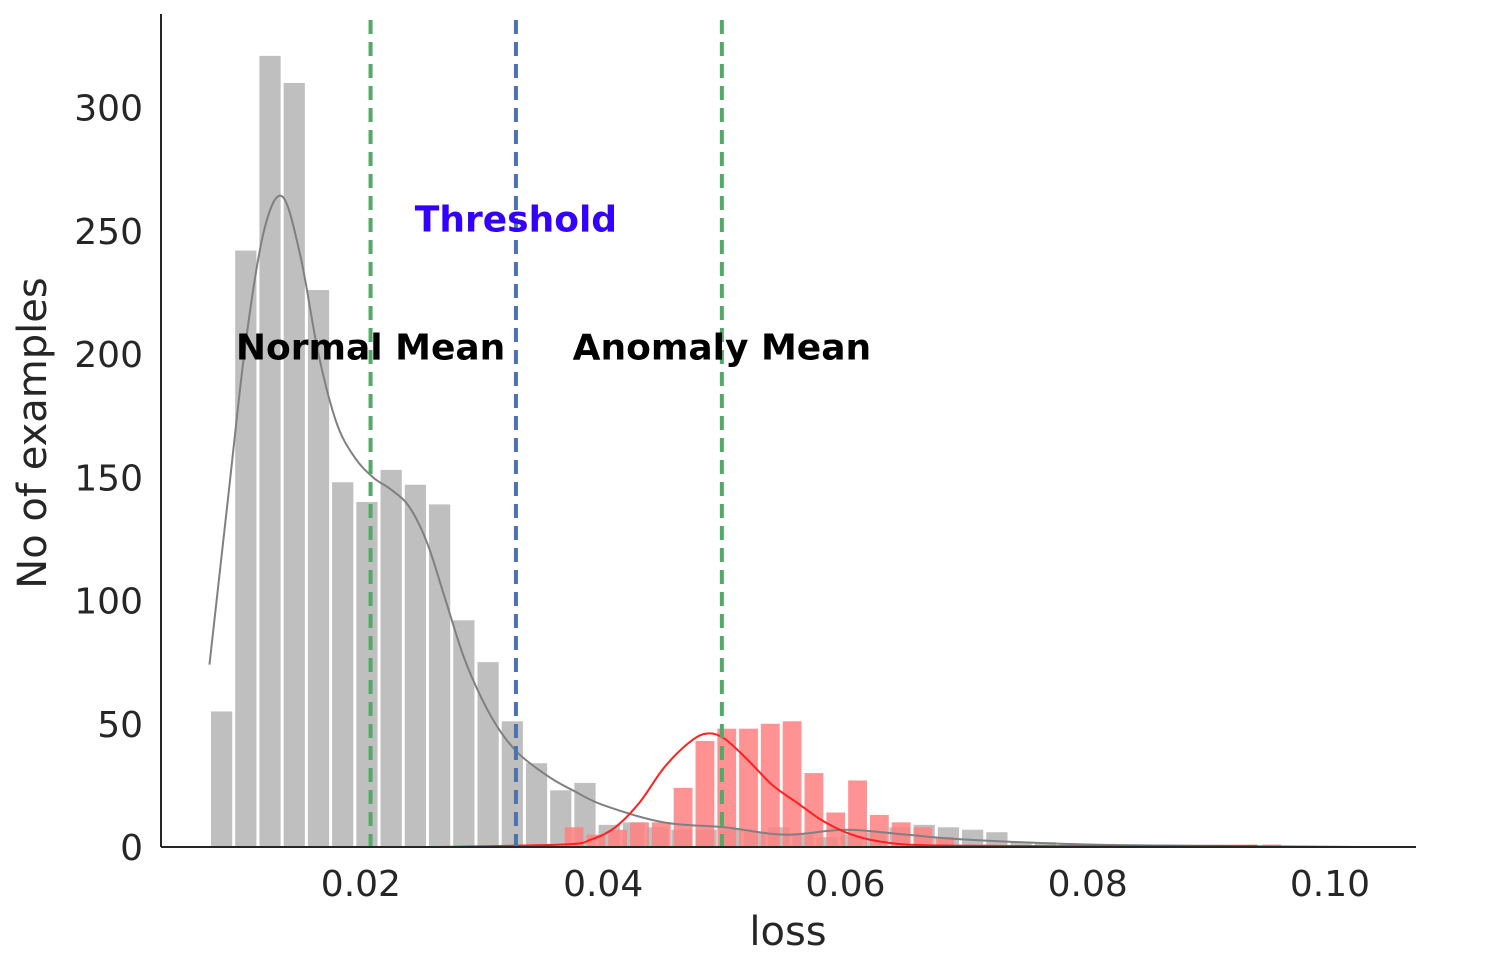 This screenshot has height=975, width=1486. Describe the element at coordinates (33, 432) in the screenshot. I see `y-axis-label: No of examples` at that location.